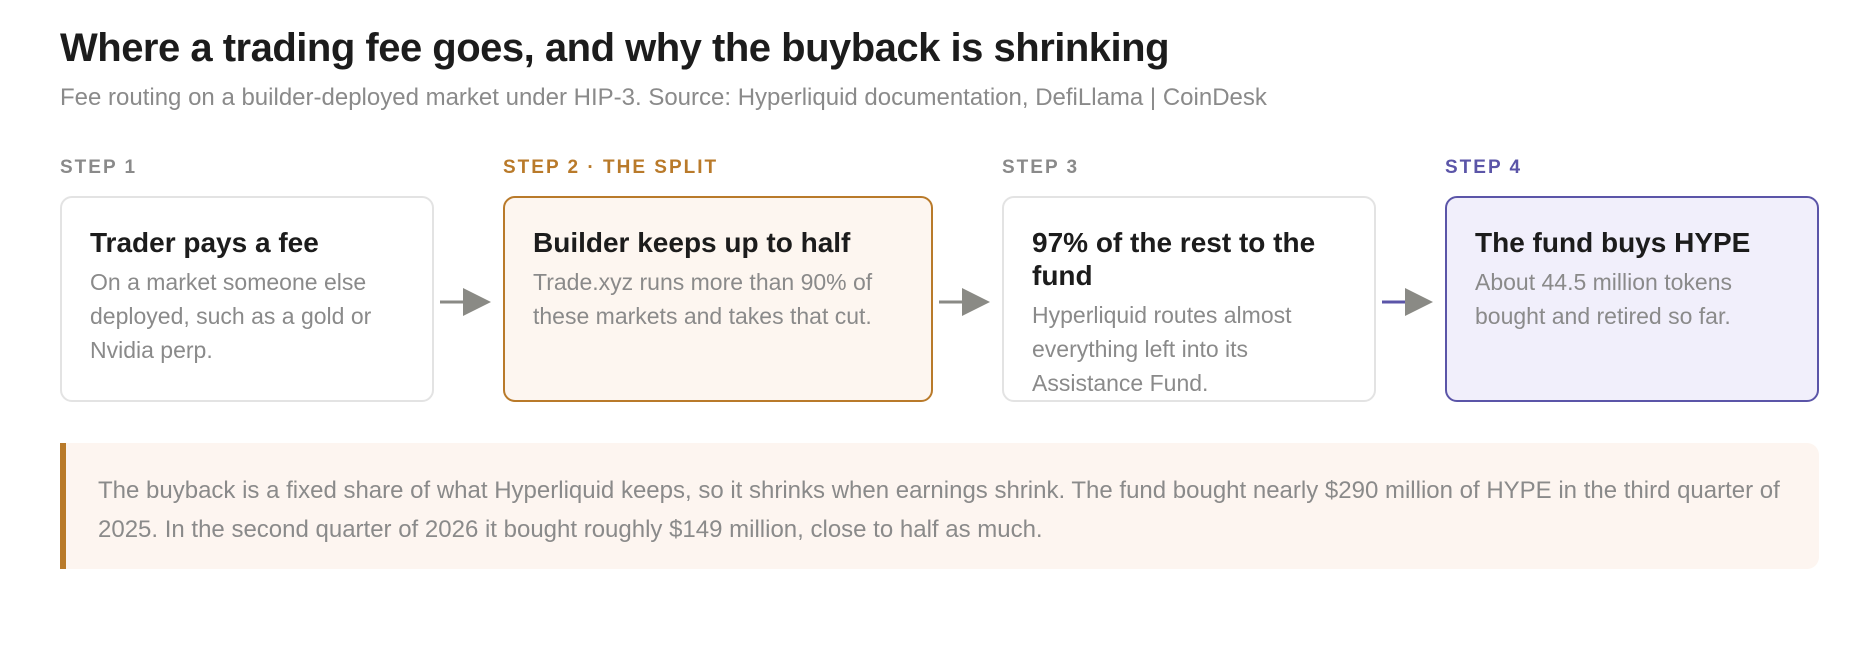  I want to click on step-label: STEP 2 · THE SPLIT, so click(611, 167).